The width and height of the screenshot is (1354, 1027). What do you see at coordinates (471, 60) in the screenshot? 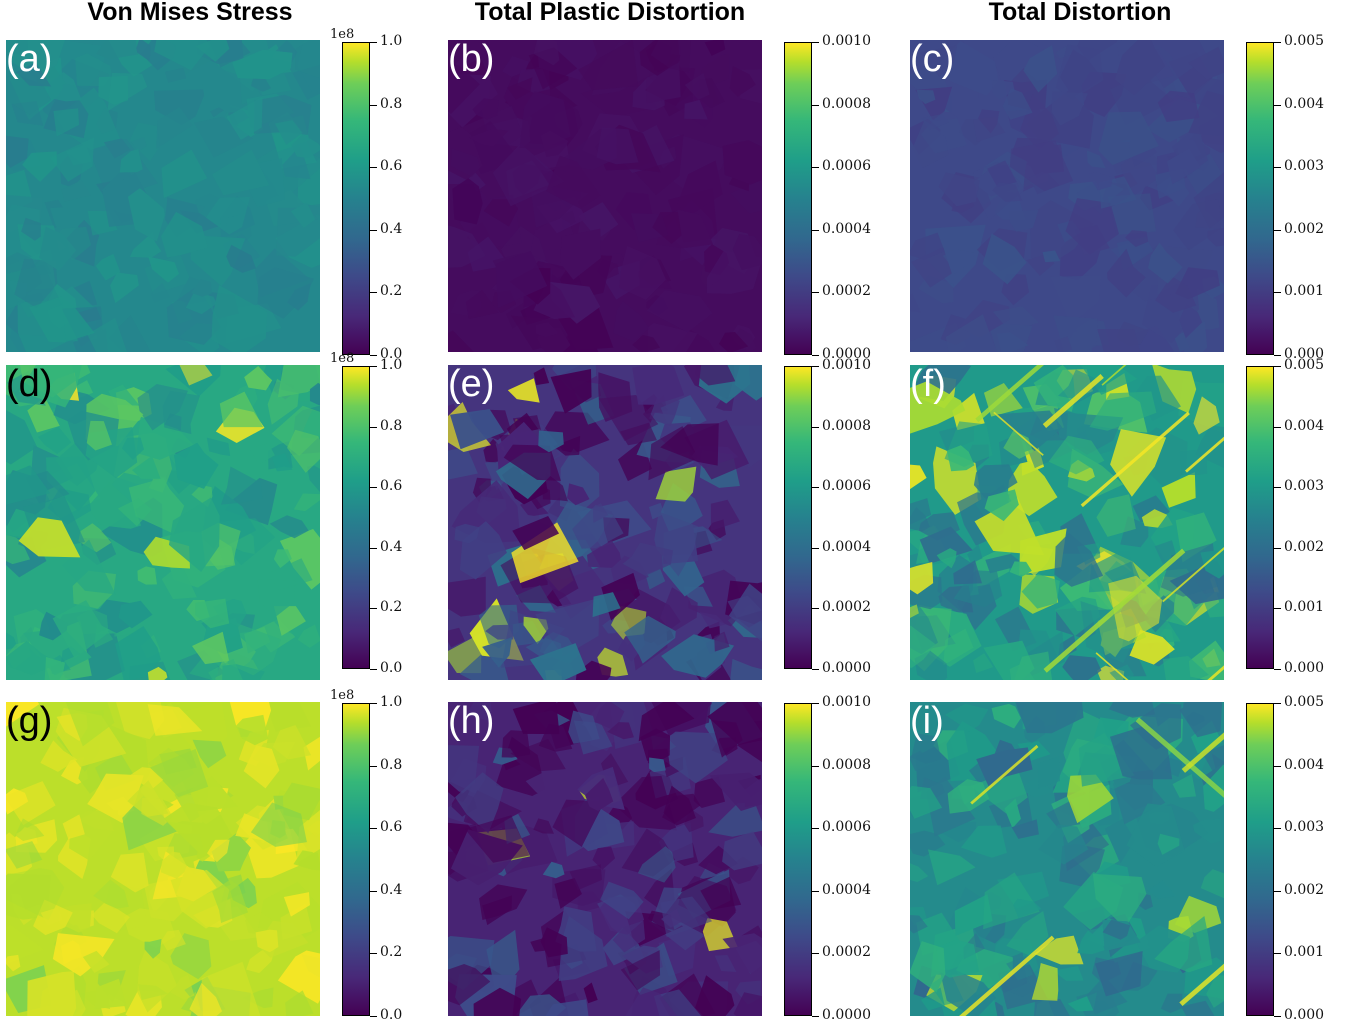
I see `panel-label: (b)` at bounding box center [471, 60].